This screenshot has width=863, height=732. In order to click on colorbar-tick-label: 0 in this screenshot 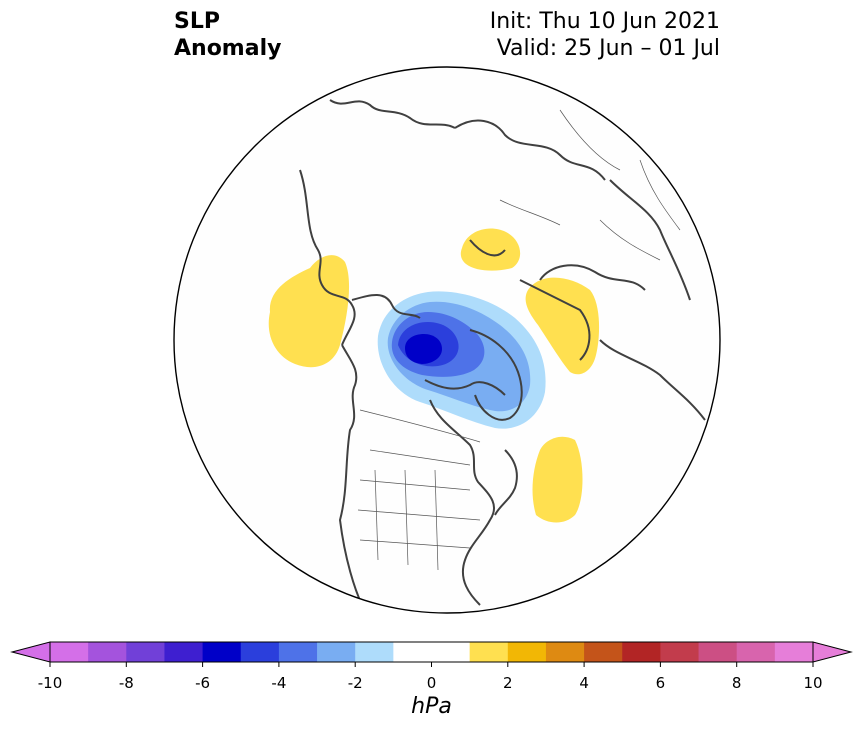, I will do `click(432, 683)`.